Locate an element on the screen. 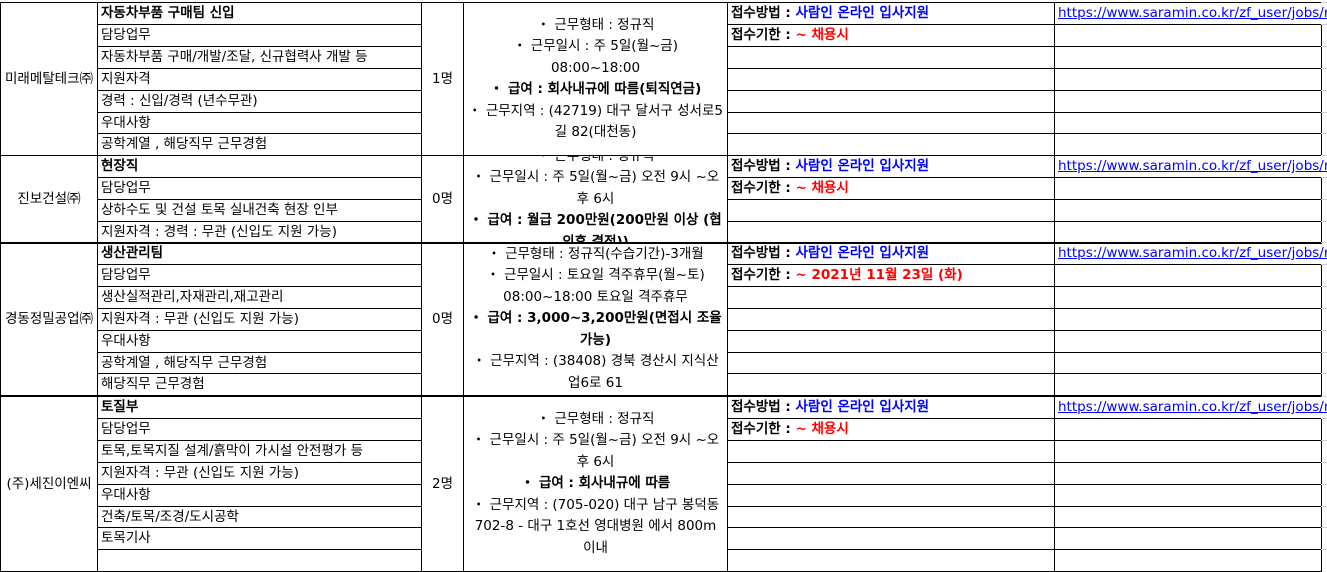  job-posting-url: https://www.saramin.co.kr/zf_user/jobs/r is located at coordinates (1192, 13).